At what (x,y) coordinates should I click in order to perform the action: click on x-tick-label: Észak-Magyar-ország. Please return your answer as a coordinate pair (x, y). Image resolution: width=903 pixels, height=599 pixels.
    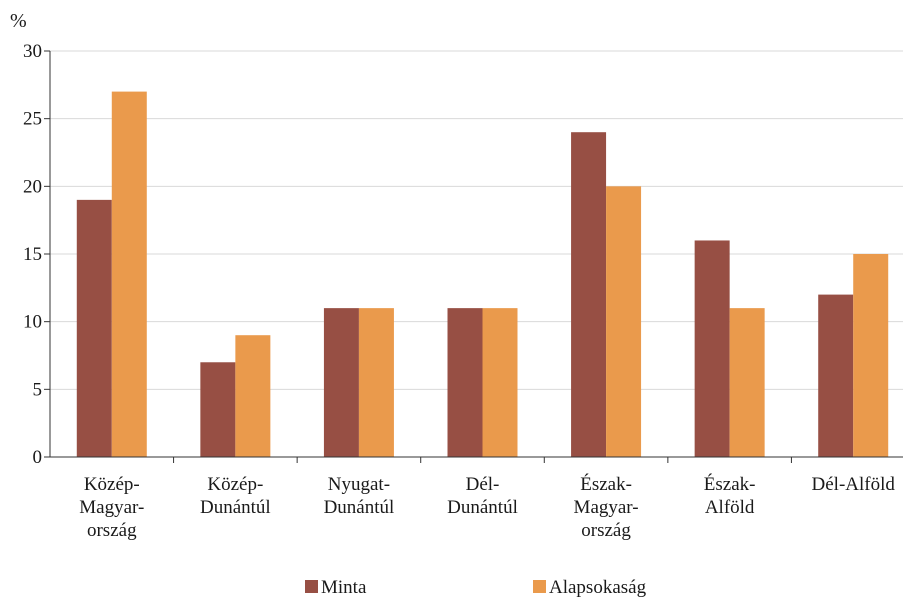
    Looking at the image, I should click on (606, 507).